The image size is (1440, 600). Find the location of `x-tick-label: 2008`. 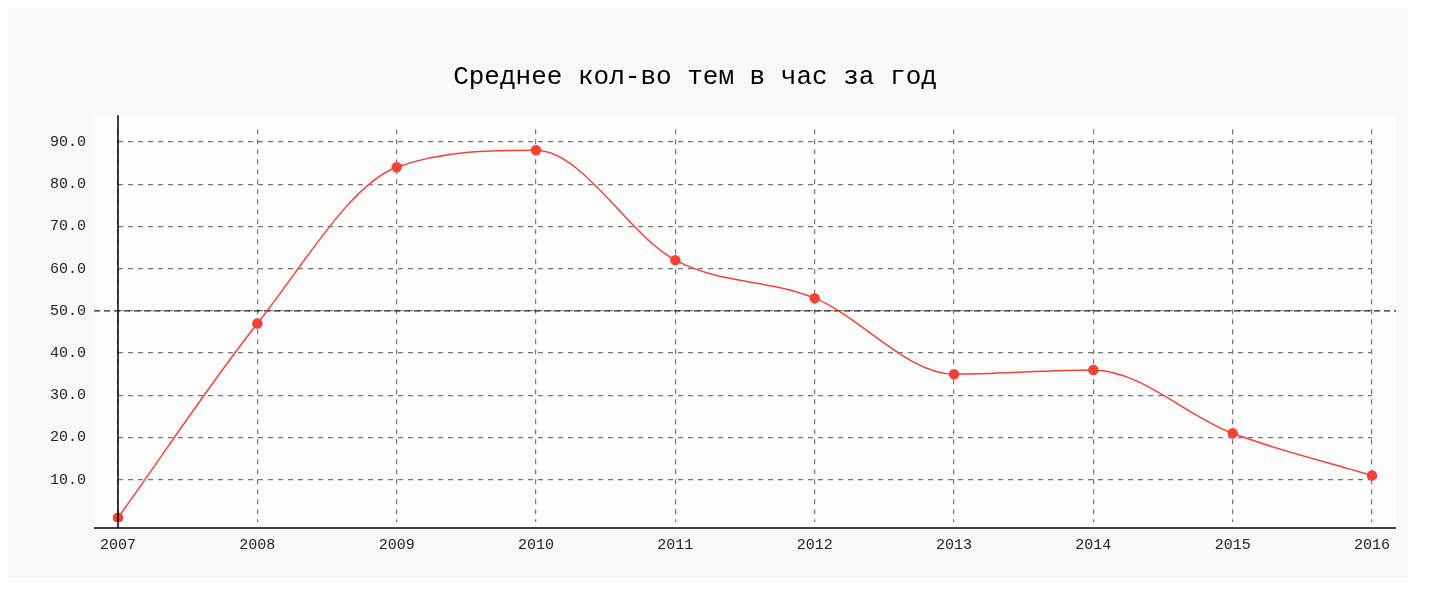

x-tick-label: 2008 is located at coordinates (257, 545).